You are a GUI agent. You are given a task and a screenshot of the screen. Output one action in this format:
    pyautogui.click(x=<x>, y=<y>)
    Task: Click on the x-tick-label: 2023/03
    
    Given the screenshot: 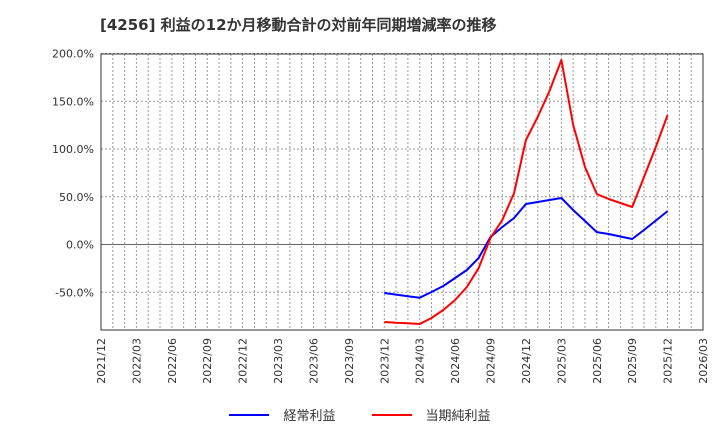 What is the action you would take?
    pyautogui.click(x=278, y=361)
    